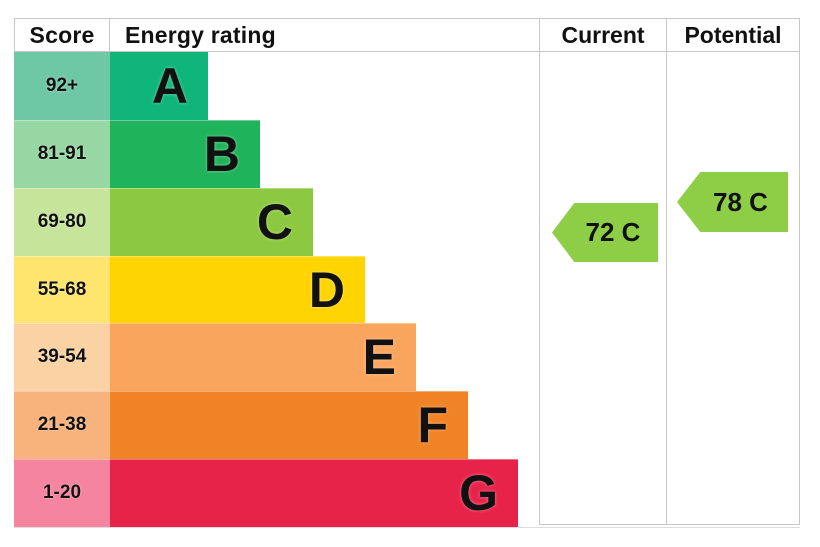  I want to click on rating-letter-g: G, so click(478, 493).